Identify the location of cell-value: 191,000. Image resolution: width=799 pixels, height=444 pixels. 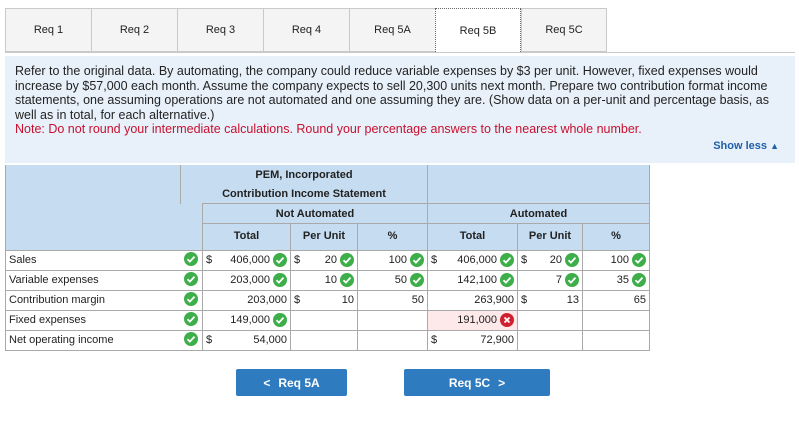
(477, 320).